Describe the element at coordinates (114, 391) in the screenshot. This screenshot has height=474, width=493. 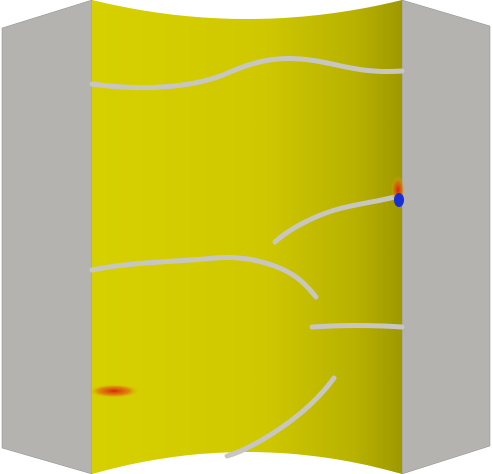
I see `hot-spot-left` at that location.